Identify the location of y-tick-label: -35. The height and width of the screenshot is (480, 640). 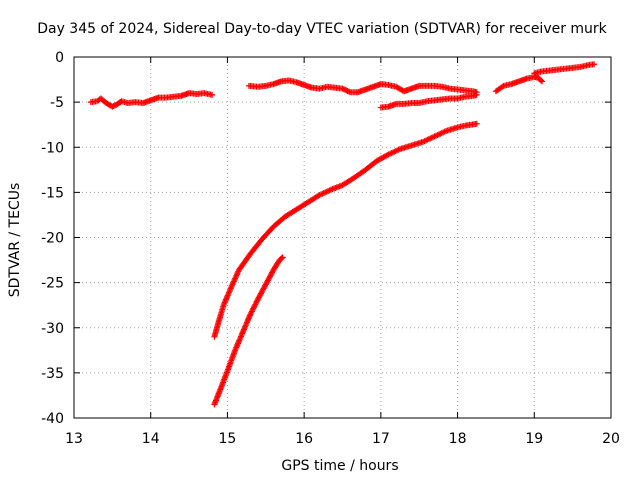
(52, 374).